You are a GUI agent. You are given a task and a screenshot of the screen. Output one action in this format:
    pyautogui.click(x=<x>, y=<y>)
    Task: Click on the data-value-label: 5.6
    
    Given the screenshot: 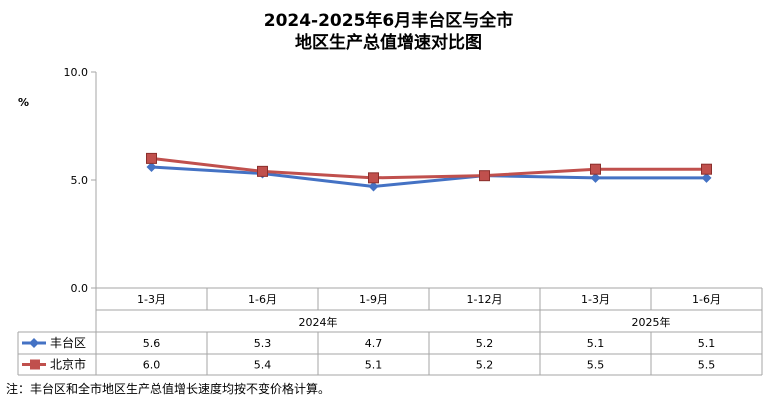 What is the action you would take?
    pyautogui.click(x=152, y=343)
    